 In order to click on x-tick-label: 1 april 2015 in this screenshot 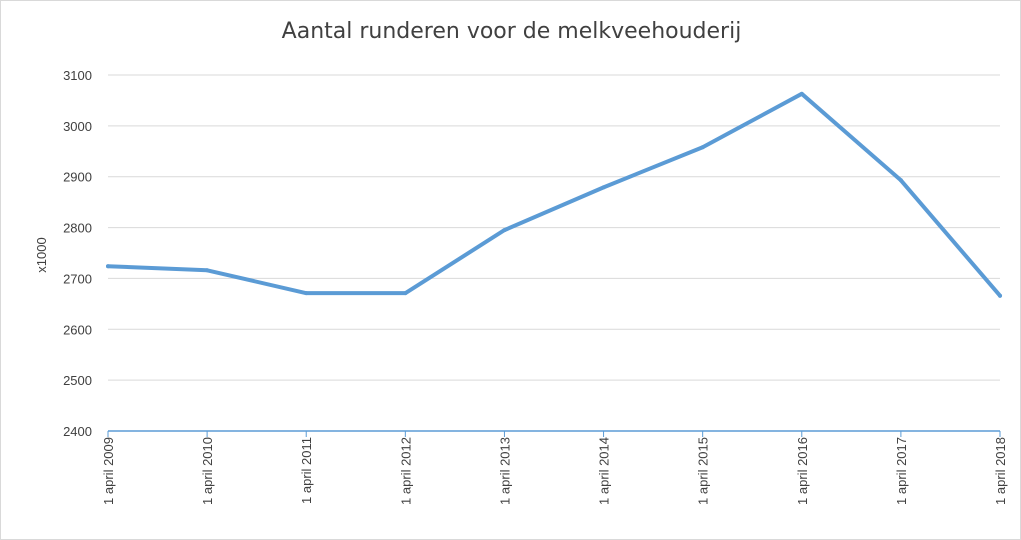, I will do `click(703, 471)`.